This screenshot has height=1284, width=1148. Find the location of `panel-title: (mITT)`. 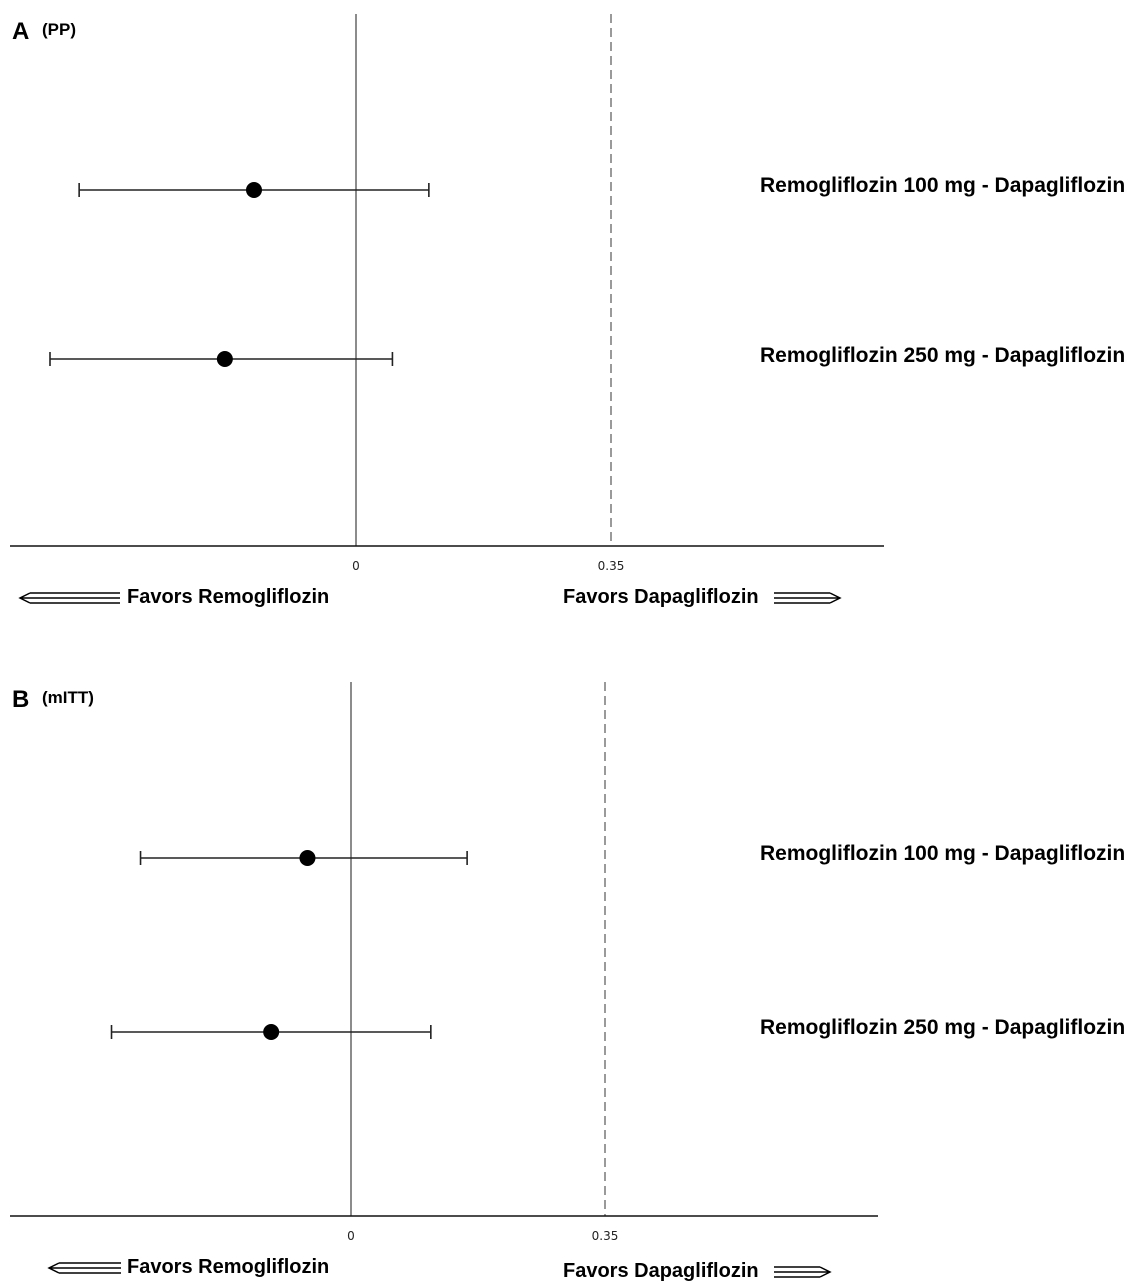

panel-title: (mITT) is located at coordinates (68, 697).